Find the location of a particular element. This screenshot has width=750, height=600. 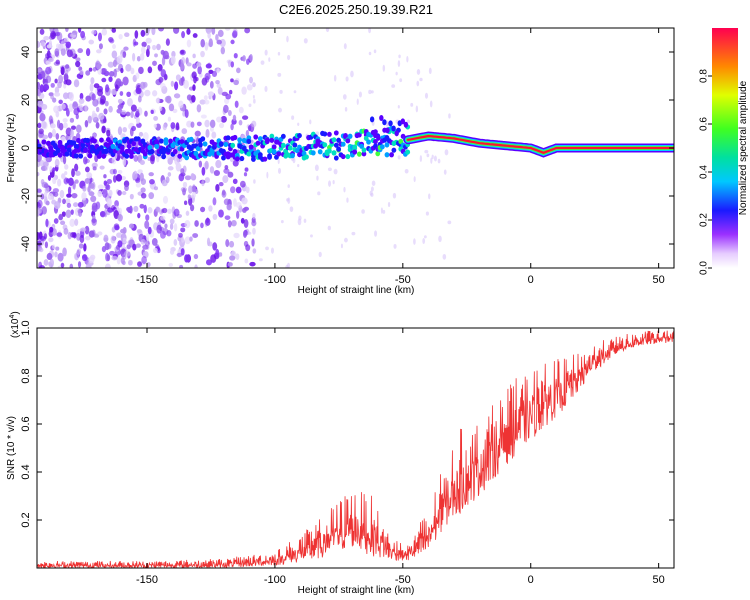

snr-scale-base: (x10 is located at coordinates (15, 328).